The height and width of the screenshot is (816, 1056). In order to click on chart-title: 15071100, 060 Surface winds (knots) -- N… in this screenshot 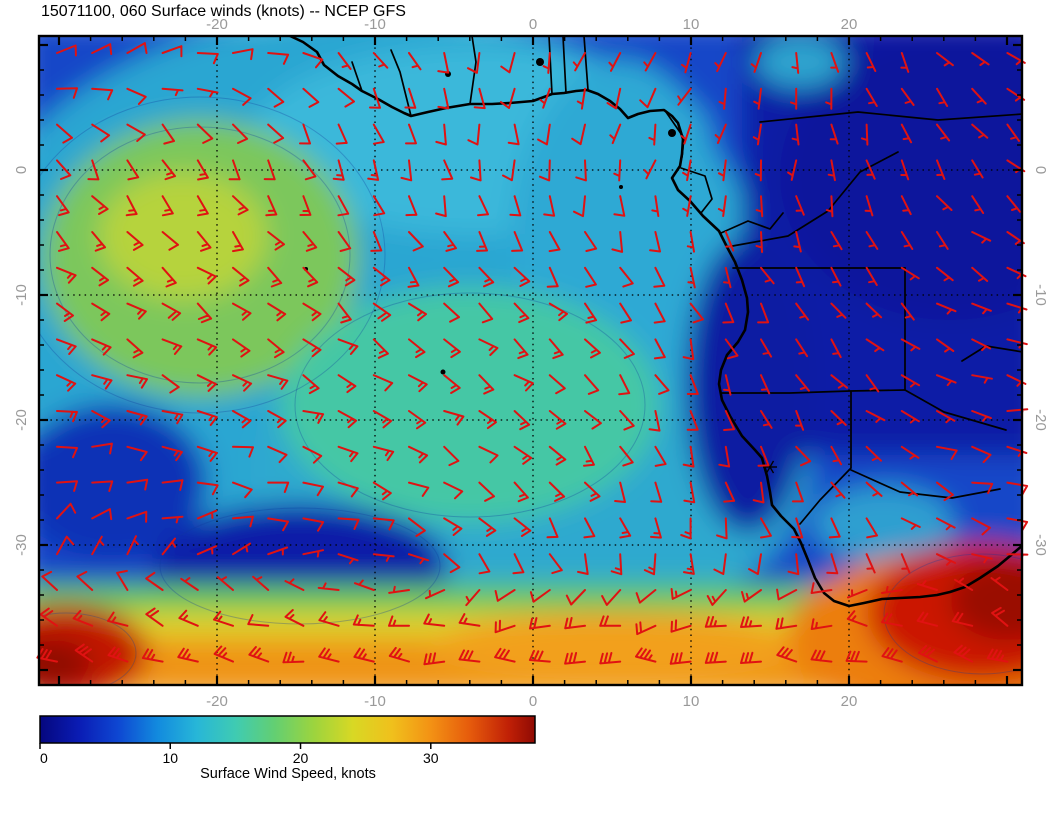, I will do `click(223, 11)`.